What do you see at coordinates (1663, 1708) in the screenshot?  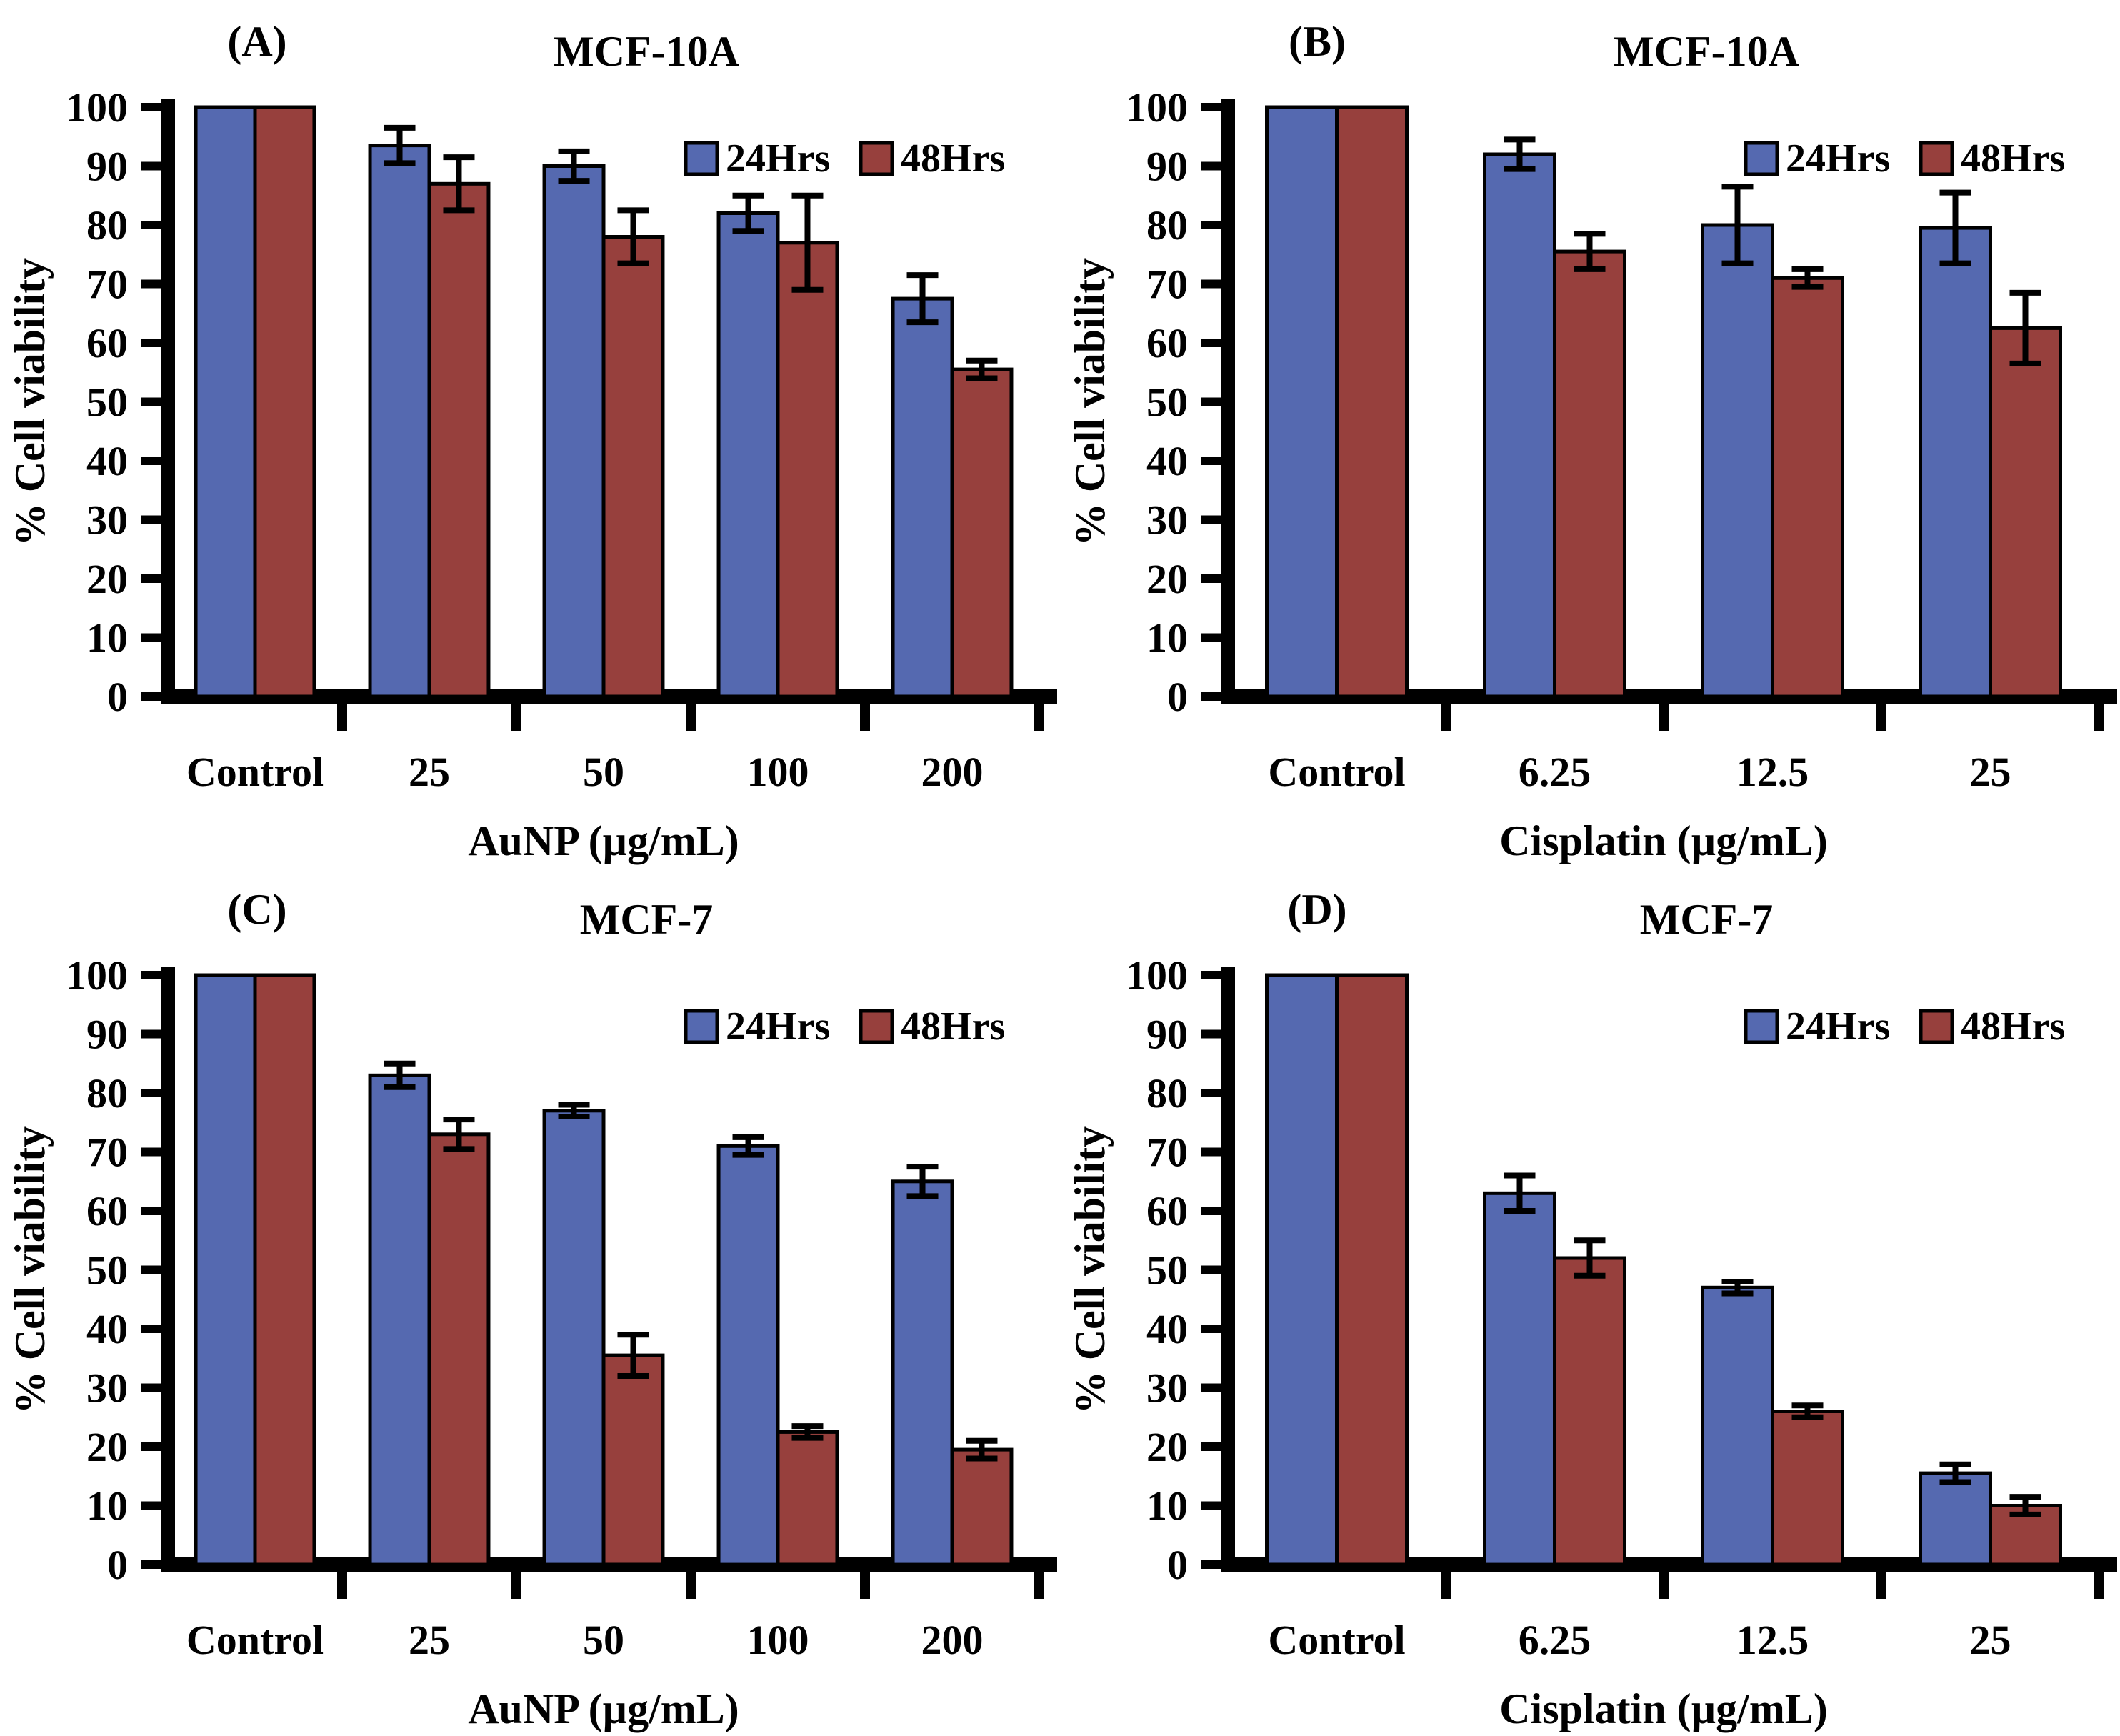 I see `x-axis-title: Cisplatin (µg/mL)` at bounding box center [1663, 1708].